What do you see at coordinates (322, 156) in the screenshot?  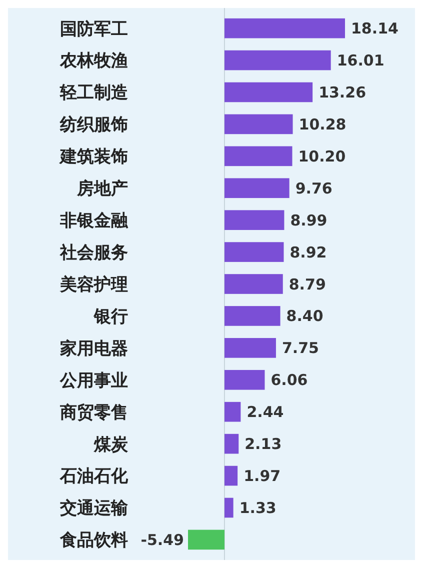 I see `data-label: 10.20` at bounding box center [322, 156].